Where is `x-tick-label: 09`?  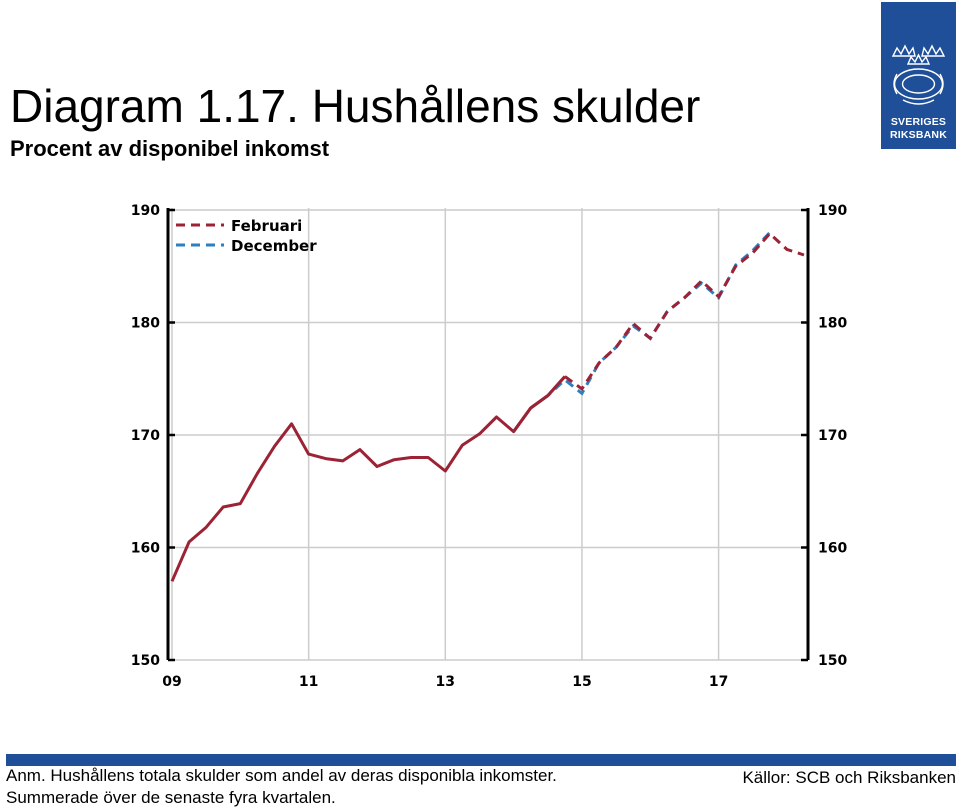 x-tick-label: 09 is located at coordinates (171, 682).